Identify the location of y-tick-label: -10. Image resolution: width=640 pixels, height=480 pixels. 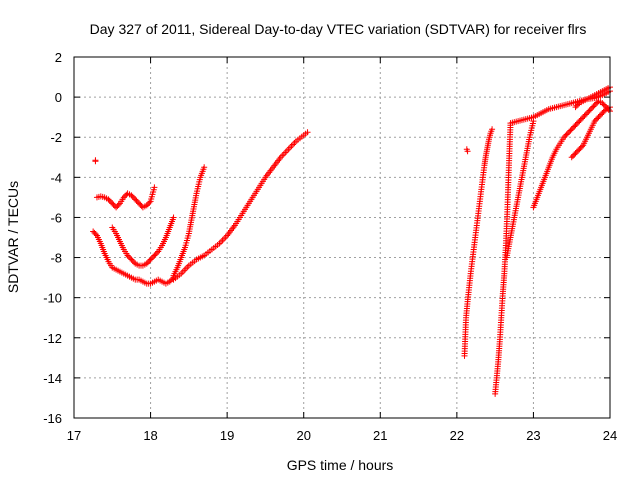
(52, 298).